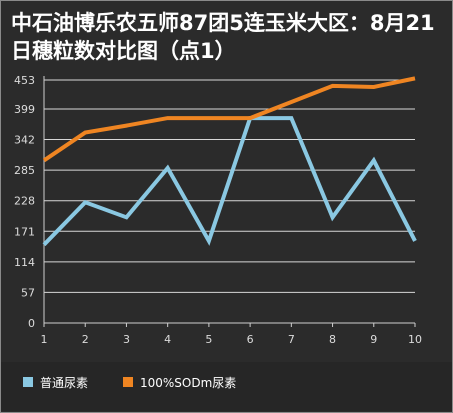 The width and height of the screenshot is (453, 413). What do you see at coordinates (167, 339) in the screenshot?
I see `x-tick-label: 4` at bounding box center [167, 339].